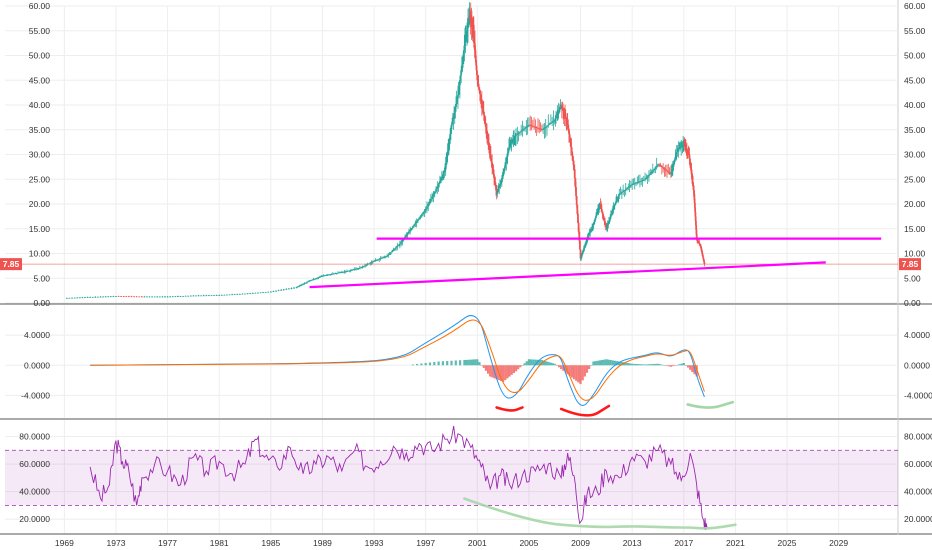 This screenshot has height=550, width=932. Describe the element at coordinates (910, 264) in the screenshot. I see `last-price-badge-right` at that location.